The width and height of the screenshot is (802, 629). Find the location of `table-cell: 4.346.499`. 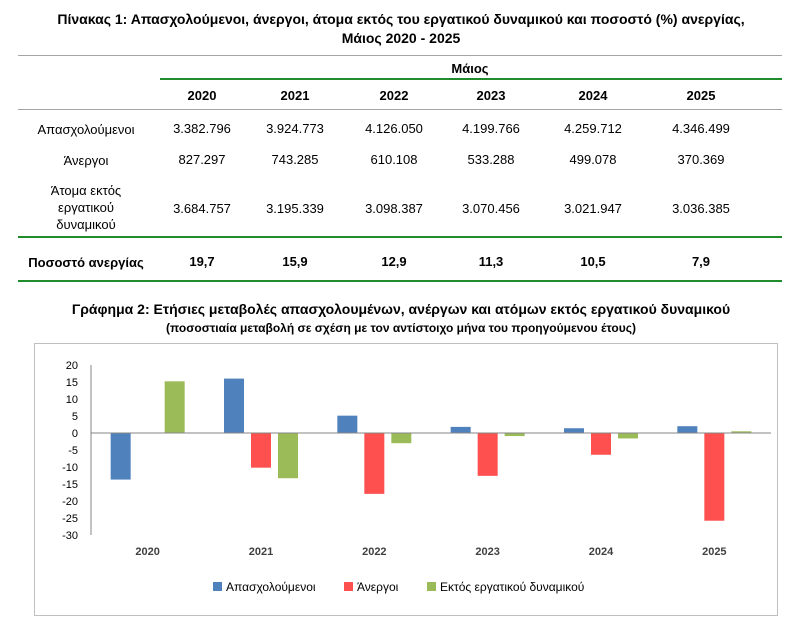

table-cell: 4.346.499 is located at coordinates (701, 128).